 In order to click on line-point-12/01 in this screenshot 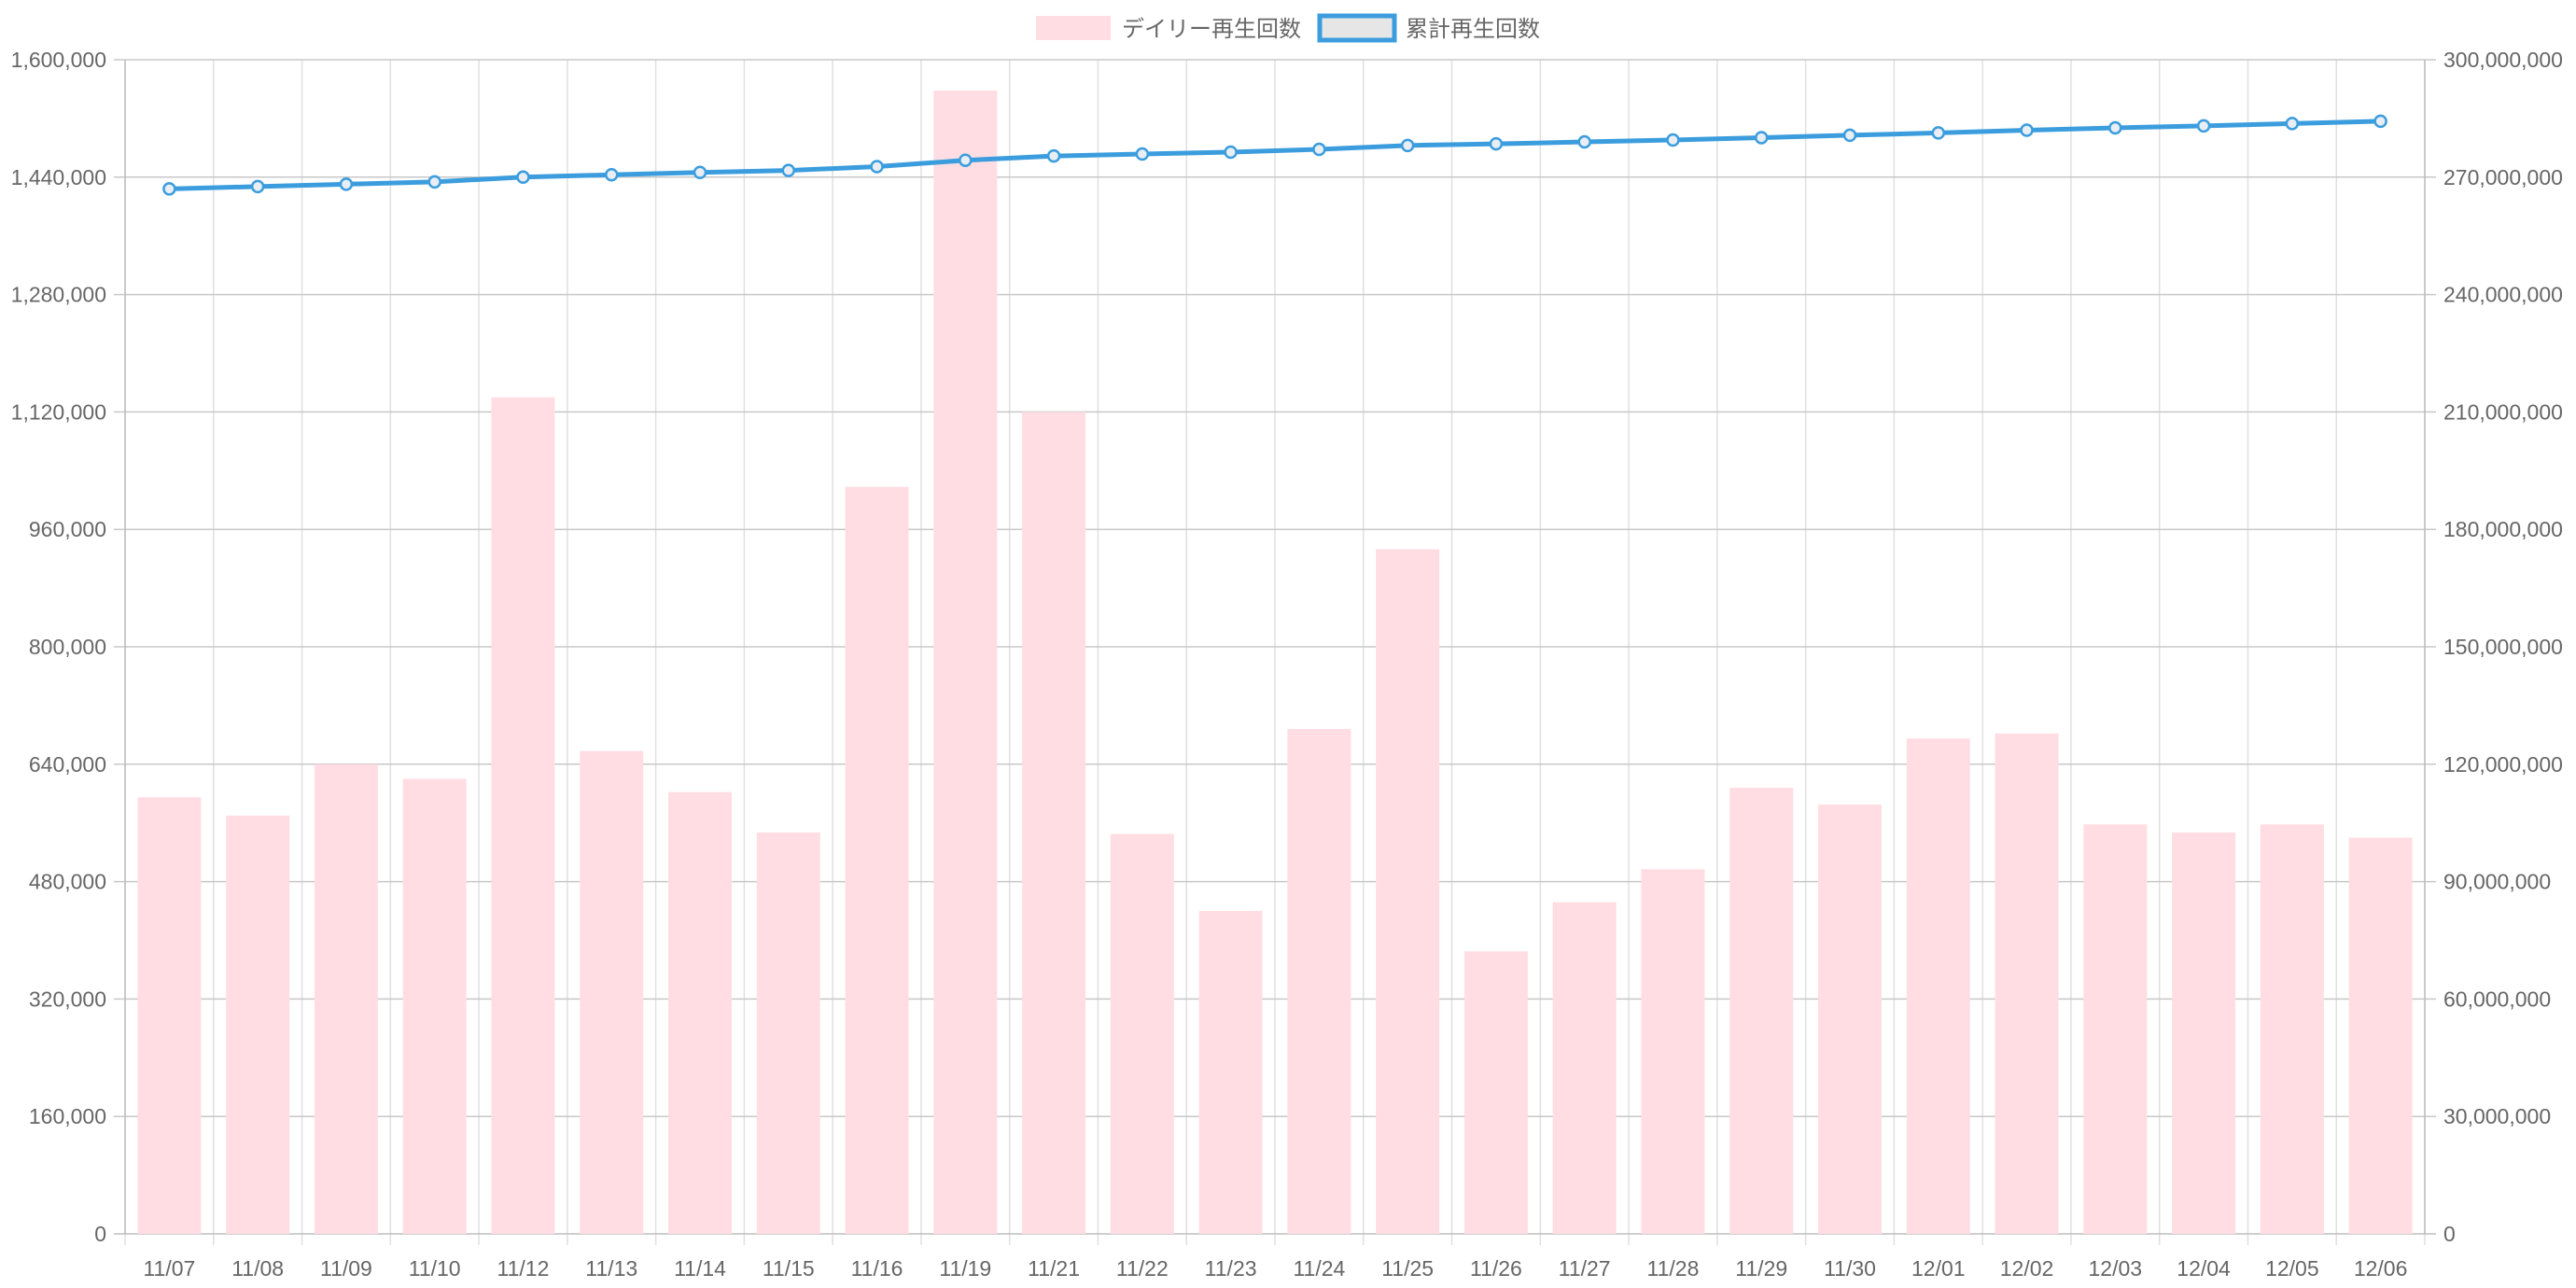, I will do `click(1938, 133)`.